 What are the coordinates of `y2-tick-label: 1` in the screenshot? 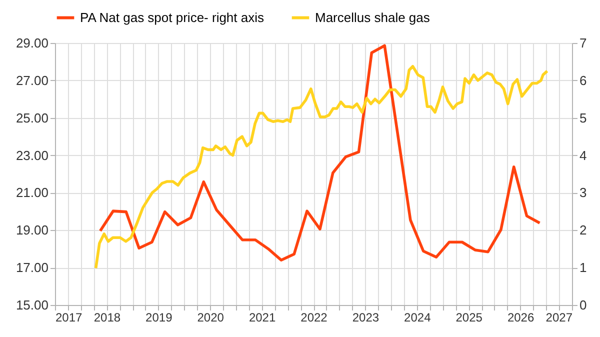 It's located at (583, 268).